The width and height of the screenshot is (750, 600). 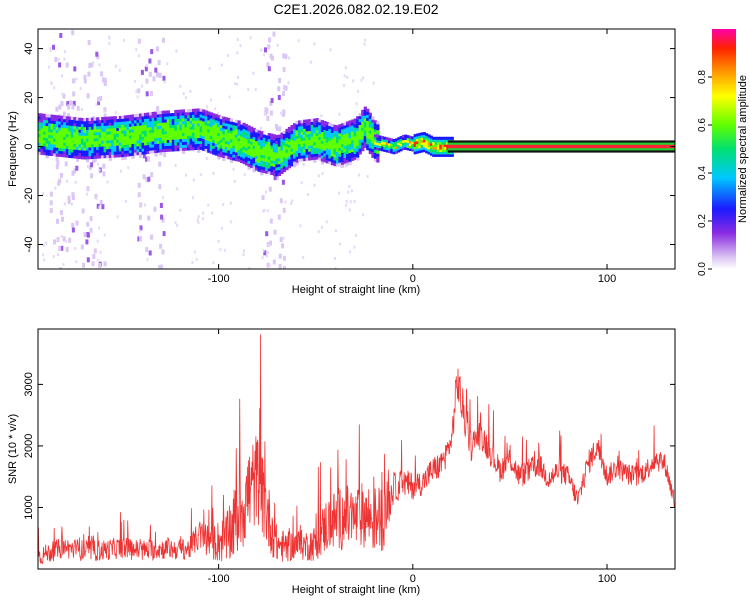 What do you see at coordinates (743, 149) in the screenshot?
I see `colorbar-label: Normalized spectral amplitude` at bounding box center [743, 149].